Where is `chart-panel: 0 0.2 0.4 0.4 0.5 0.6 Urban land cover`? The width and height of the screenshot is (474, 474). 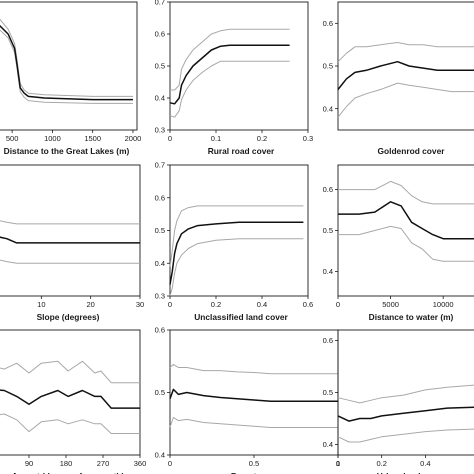
chart-panel: 0 0.2 0.4 0.4 0.5 0.6 Urban land cover is located at coordinates (398, 401).